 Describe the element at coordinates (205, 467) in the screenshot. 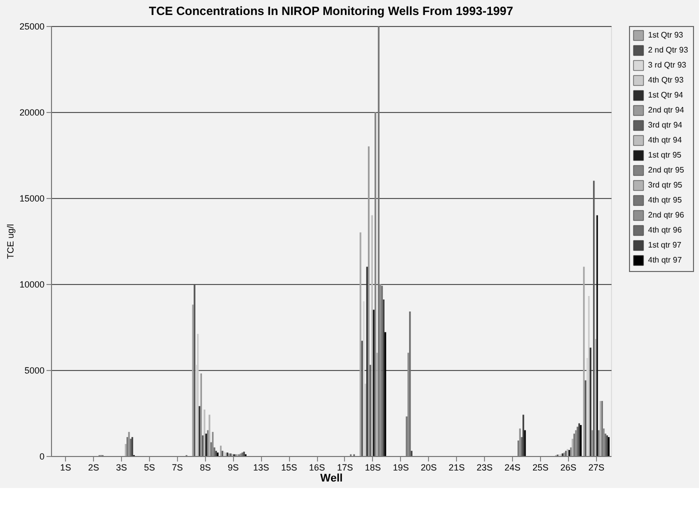

I see `x-tick-label: 8S` at that location.